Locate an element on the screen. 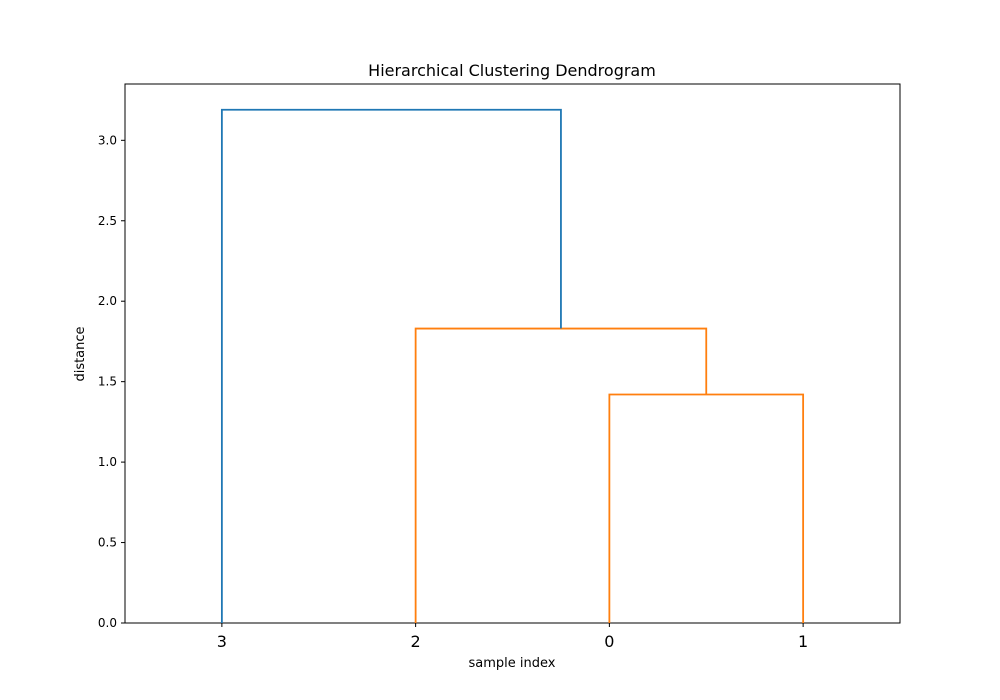 Image resolution: width=1000 pixels, height=700 pixels. y-tick-label: 0.5 is located at coordinates (107, 543).